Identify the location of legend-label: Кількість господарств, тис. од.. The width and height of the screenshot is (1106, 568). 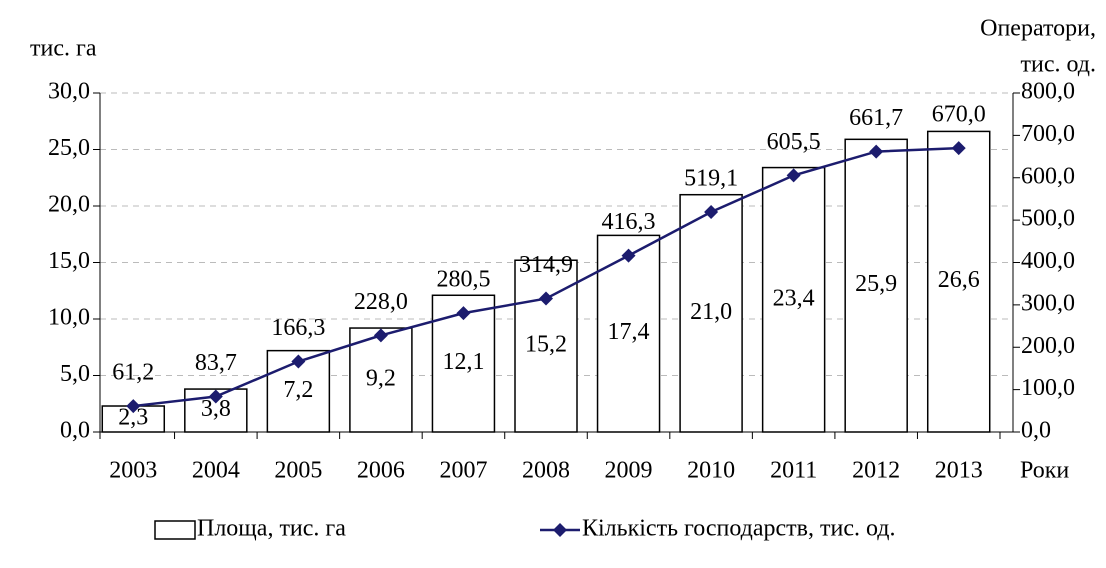
(739, 529).